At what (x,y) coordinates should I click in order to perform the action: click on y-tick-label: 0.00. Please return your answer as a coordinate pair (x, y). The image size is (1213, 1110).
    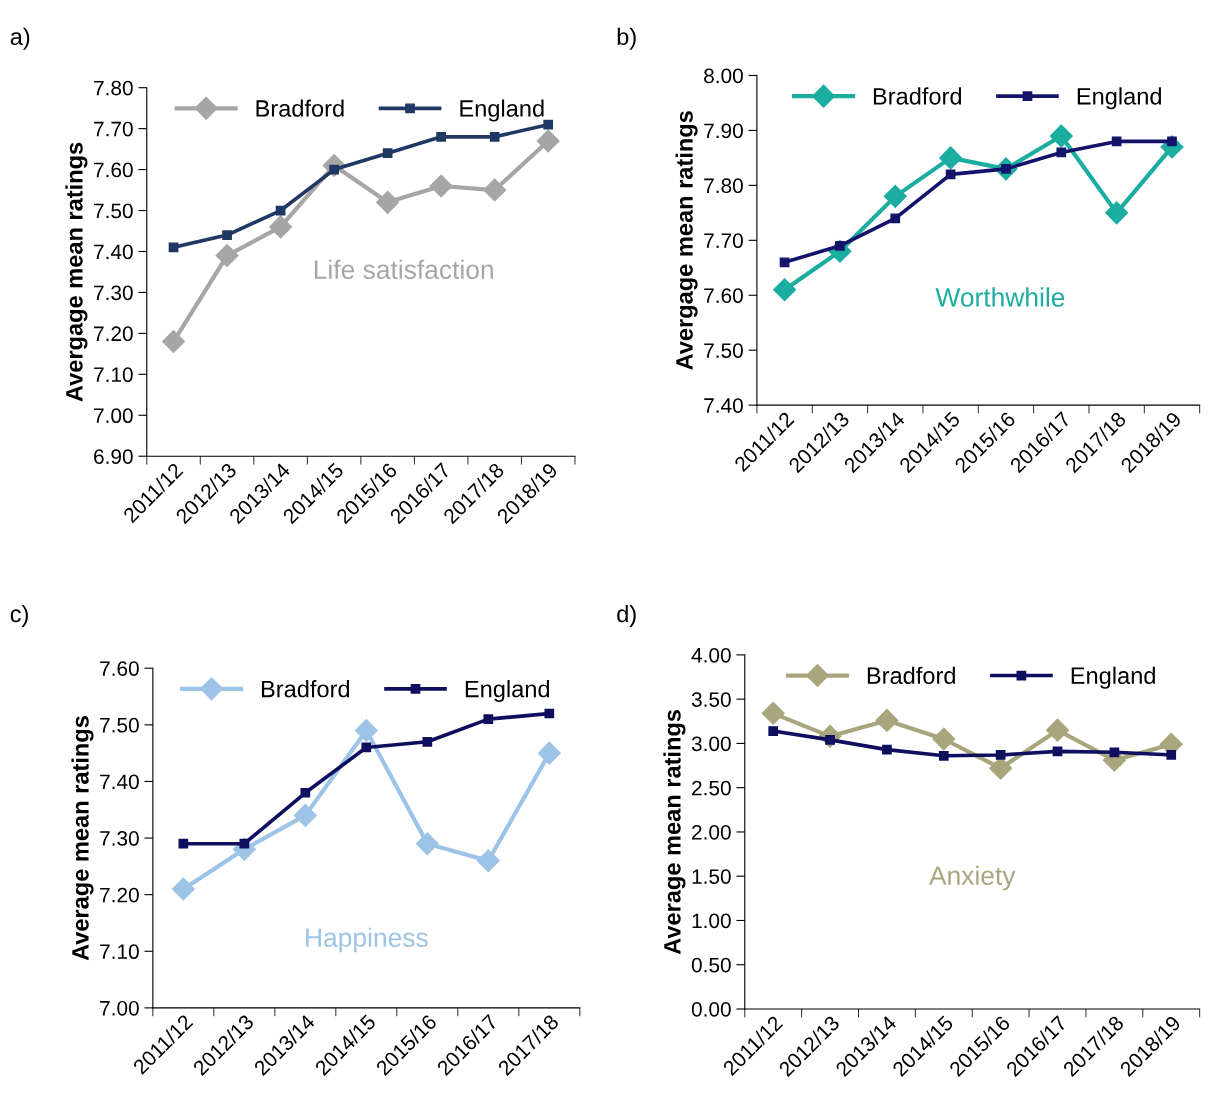
    Looking at the image, I should click on (711, 1009).